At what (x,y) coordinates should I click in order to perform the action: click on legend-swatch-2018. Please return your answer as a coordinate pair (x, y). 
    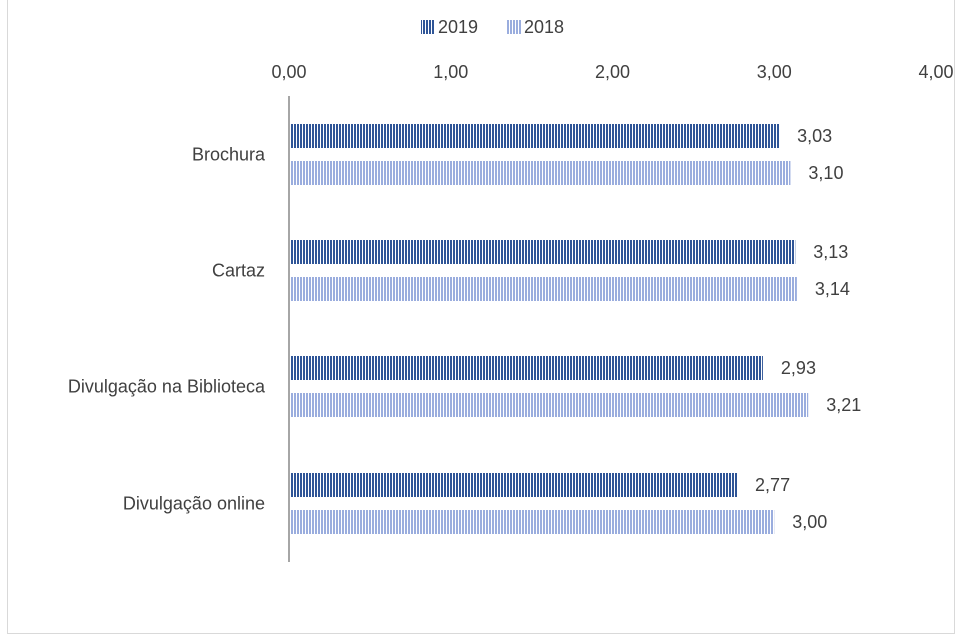
    Looking at the image, I should click on (514, 27).